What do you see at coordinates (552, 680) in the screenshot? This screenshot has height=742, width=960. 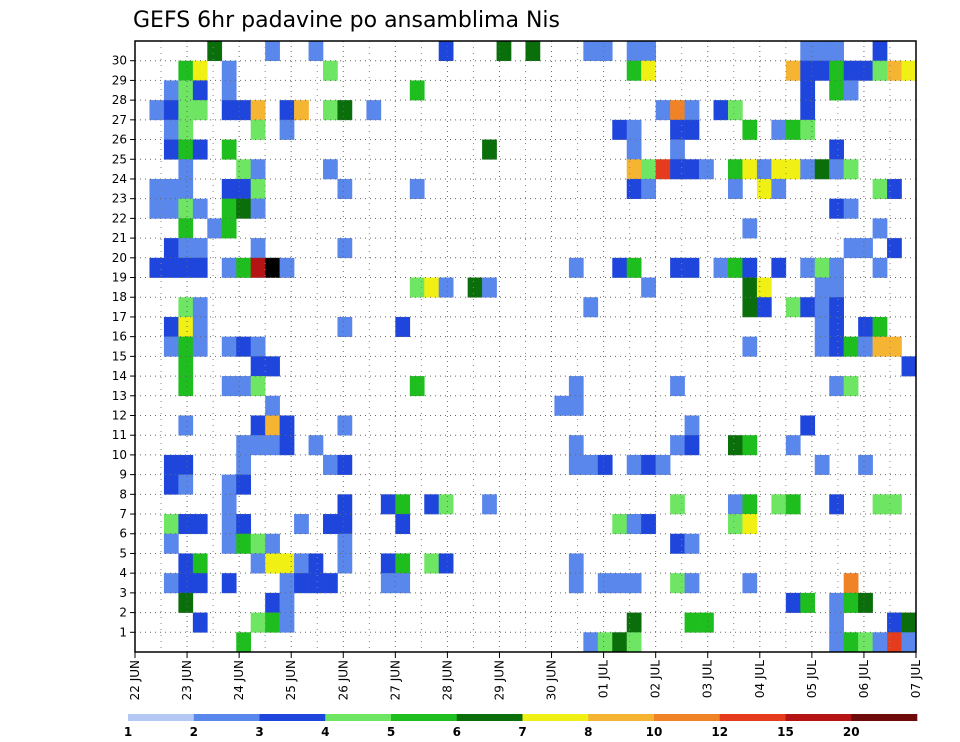 I see `x-tick-label: 30 JUN` at bounding box center [552, 680].